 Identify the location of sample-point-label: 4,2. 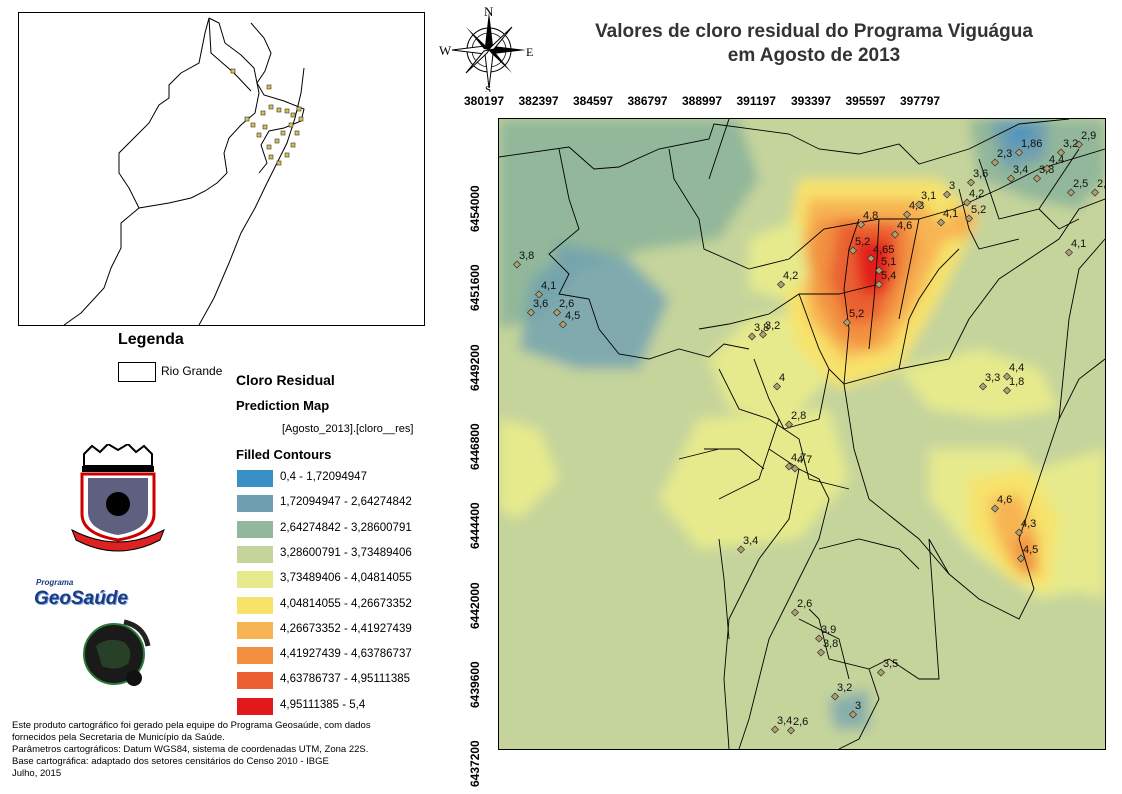
(790, 276).